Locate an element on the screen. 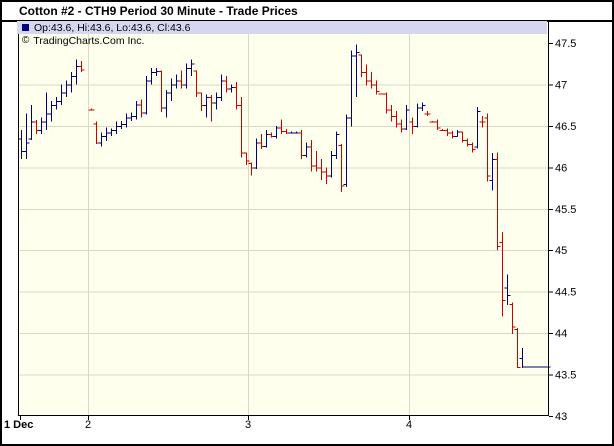 The image size is (614, 446). copyright-icon: © is located at coordinates (26, 40).